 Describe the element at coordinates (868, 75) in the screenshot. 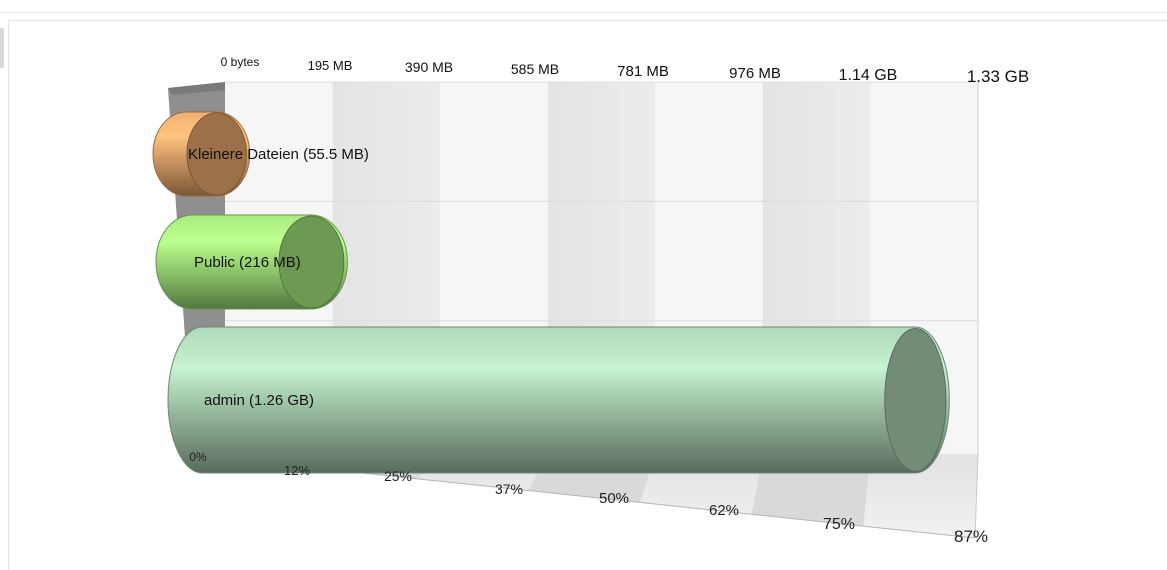

I see `x-top-tick-label: 1.14 GB` at that location.